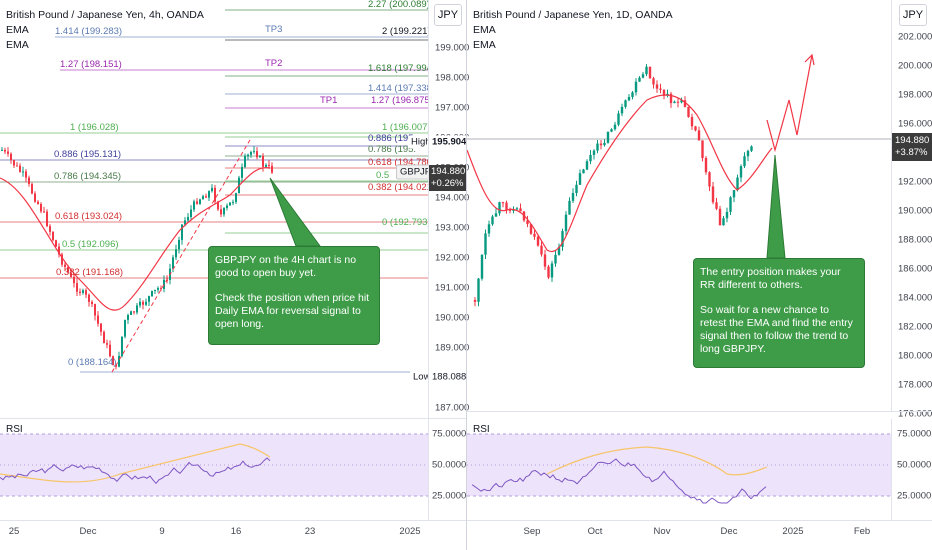 This screenshot has height=550, width=932. What do you see at coordinates (448, 15) in the screenshot?
I see `left-currency-button: JPY` at bounding box center [448, 15].